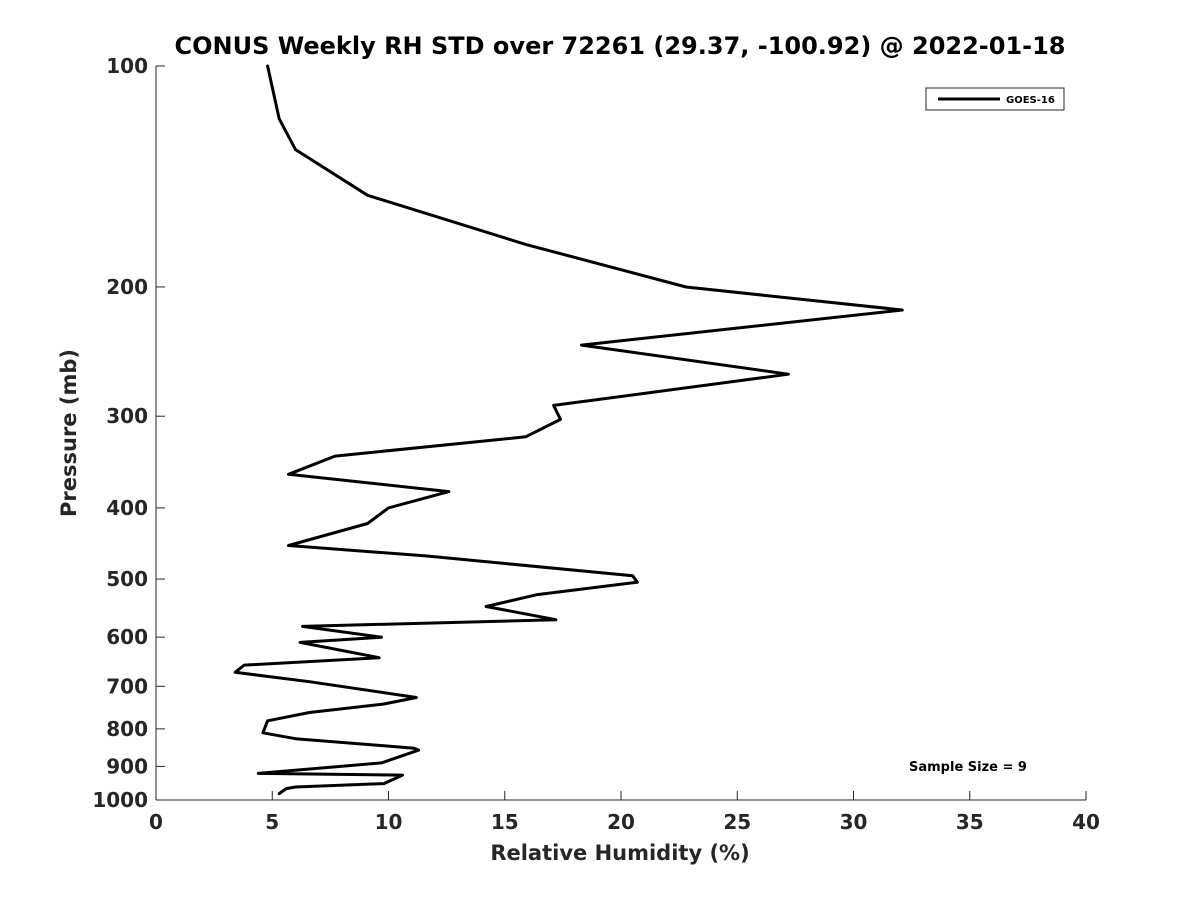  Describe the element at coordinates (621, 822) in the screenshot. I see `x-tick-label: 20` at that location.